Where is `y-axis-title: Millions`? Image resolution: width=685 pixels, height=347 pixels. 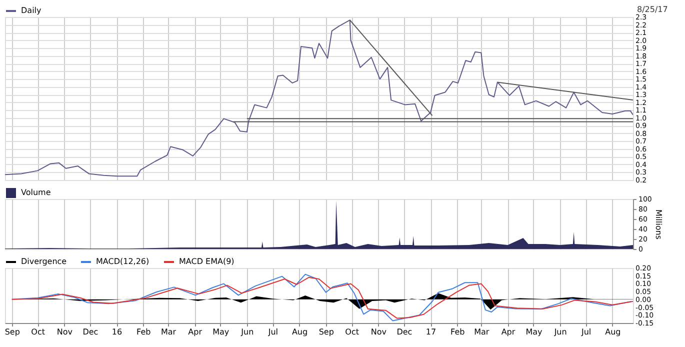
y-axis-title: Millions is located at coordinates (658, 225).